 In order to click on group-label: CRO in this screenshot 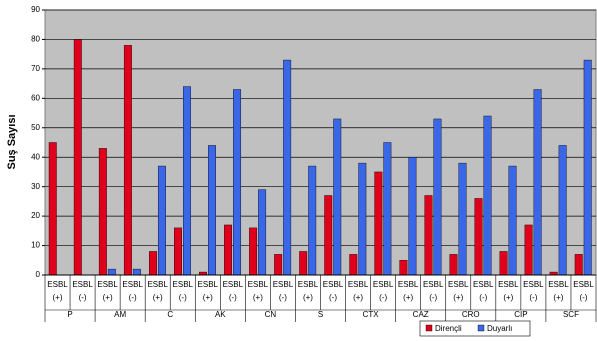, I will do `click(471, 314)`.